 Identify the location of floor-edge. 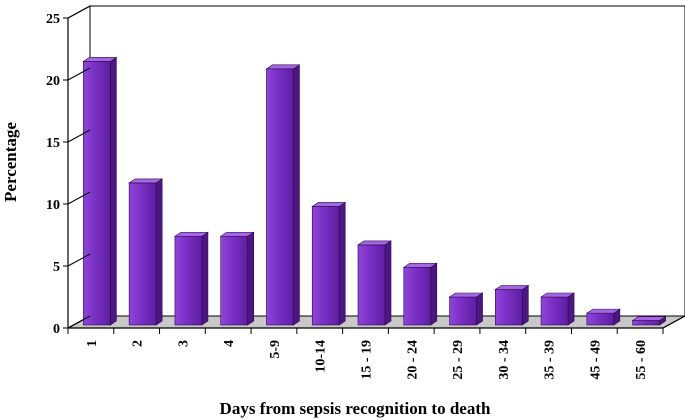
(673, 322).